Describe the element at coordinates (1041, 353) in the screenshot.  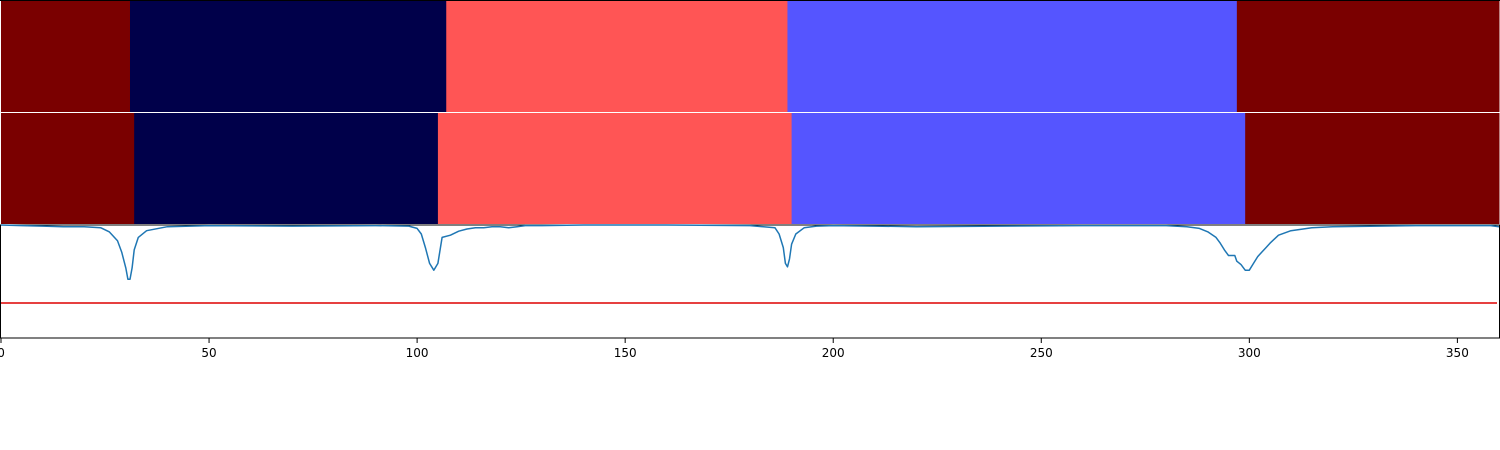
I see `x-tick-label-250: 250` at that location.